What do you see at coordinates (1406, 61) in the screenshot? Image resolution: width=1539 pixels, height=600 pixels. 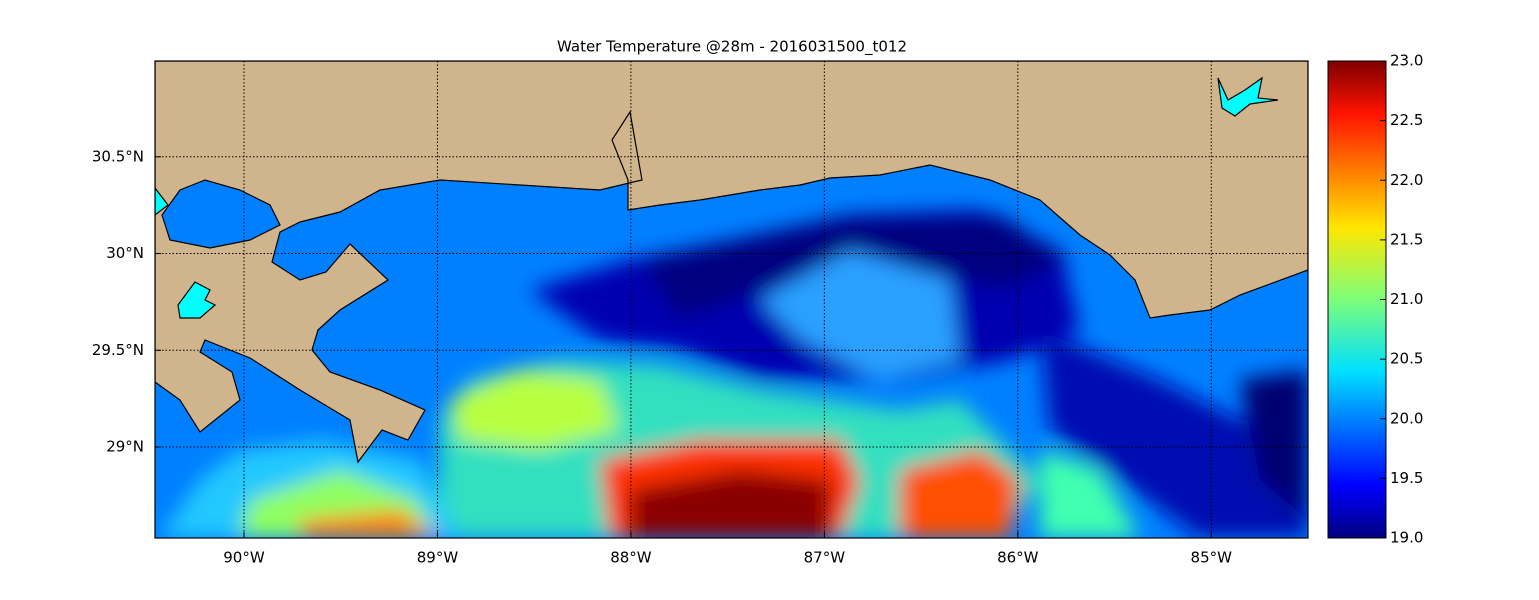 I see `colorbar-tick-label: 23.0` at bounding box center [1406, 61].